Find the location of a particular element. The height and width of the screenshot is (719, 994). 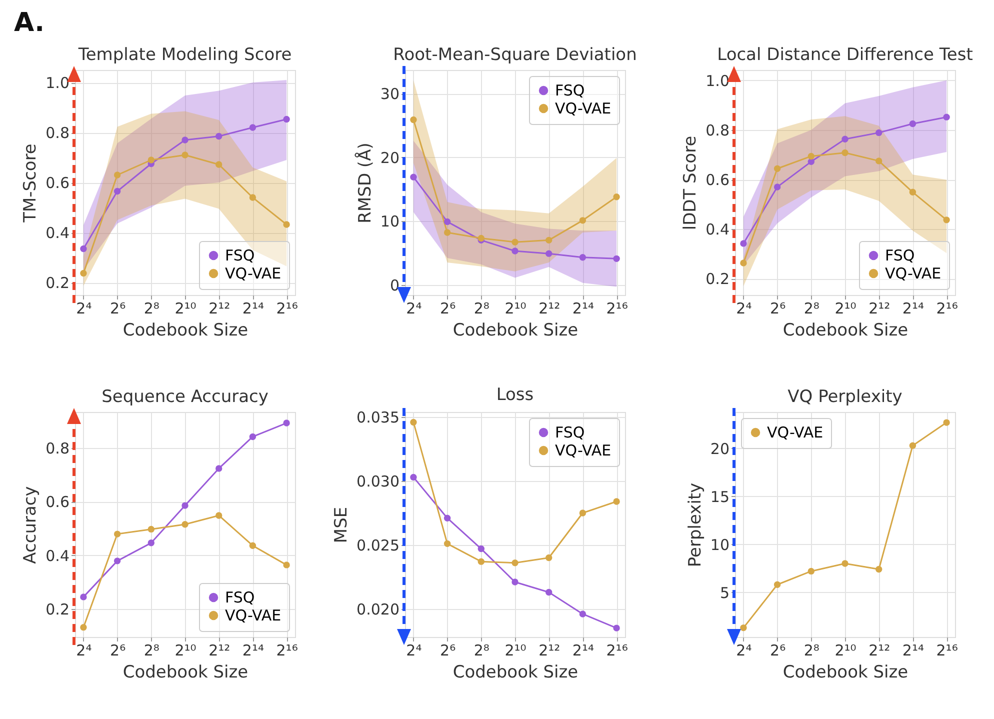

y-tick-label: 15 is located at coordinates (720, 497).